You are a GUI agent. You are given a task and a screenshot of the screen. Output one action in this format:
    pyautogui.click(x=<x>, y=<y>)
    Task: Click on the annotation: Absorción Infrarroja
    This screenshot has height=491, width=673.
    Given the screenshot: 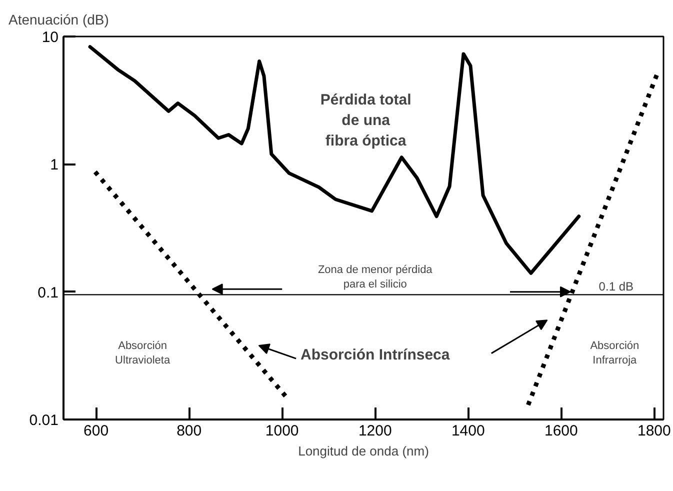 What is the action you would take?
    pyautogui.click(x=615, y=353)
    